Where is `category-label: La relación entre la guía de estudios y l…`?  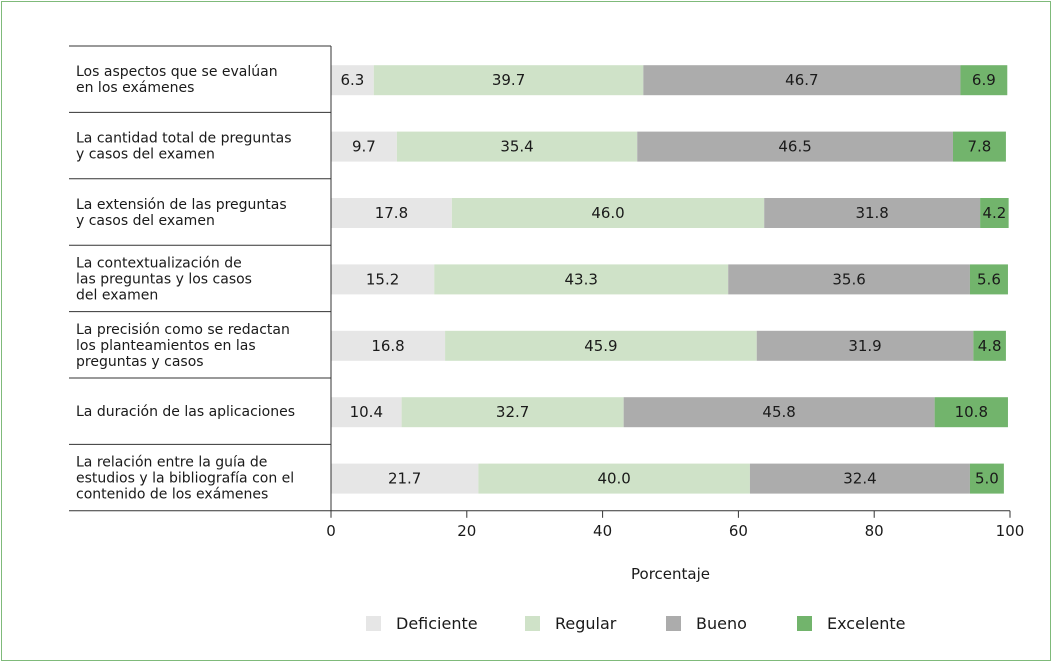 category-label: La relación entre la guía de estudios y l… is located at coordinates (185, 479).